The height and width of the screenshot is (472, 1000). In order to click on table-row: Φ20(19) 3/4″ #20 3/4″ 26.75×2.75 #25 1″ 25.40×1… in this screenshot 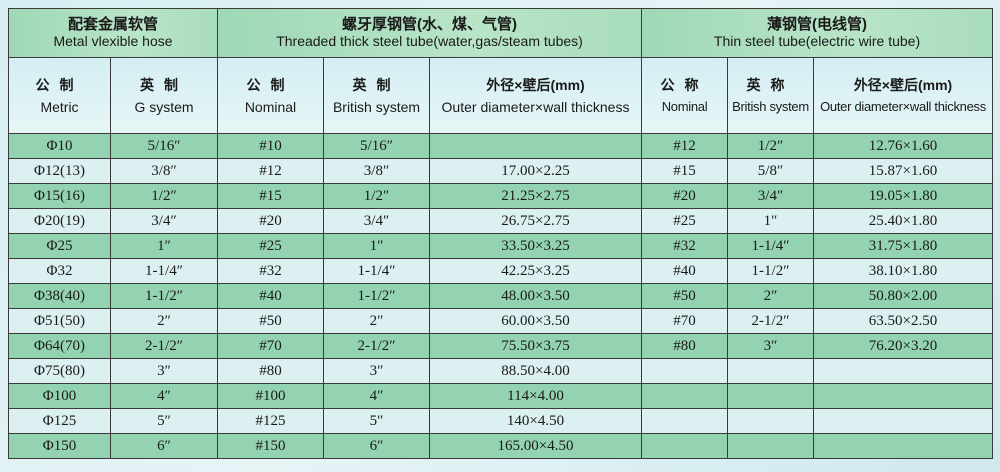, I will do `click(501, 221)`.